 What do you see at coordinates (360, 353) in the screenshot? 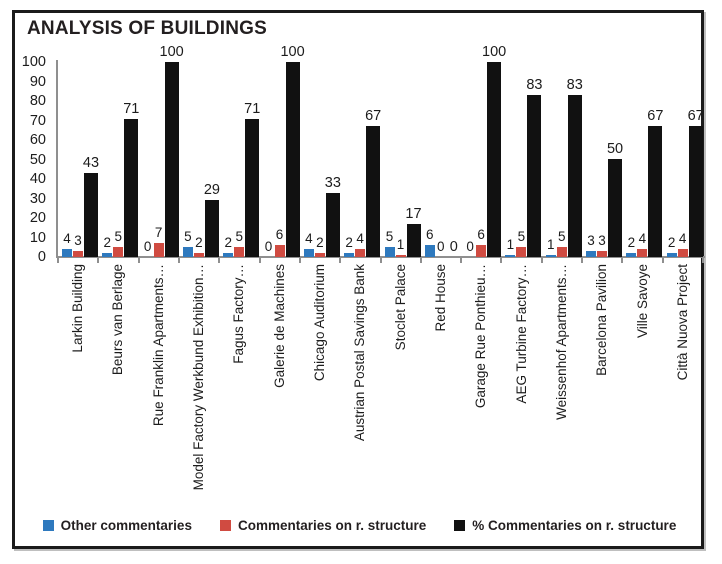
I see `category-label: Austrian Postal Savings Bank` at bounding box center [360, 353].